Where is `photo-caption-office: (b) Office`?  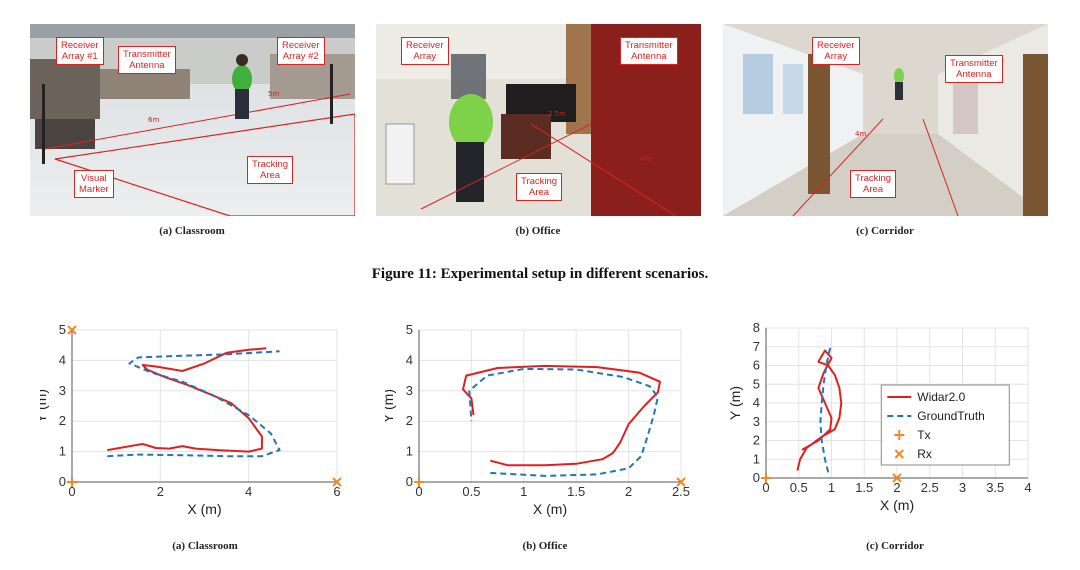
photo-caption-office: (b) Office is located at coordinates (538, 231).